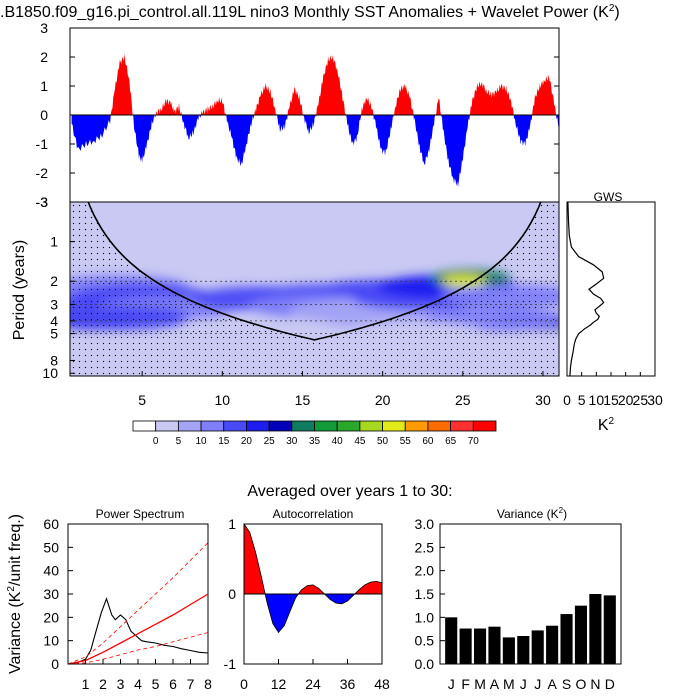 The width and height of the screenshot is (700, 700). Describe the element at coordinates (54, 304) in the screenshot. I see `wavelet-y-tick-label: 3` at that location.